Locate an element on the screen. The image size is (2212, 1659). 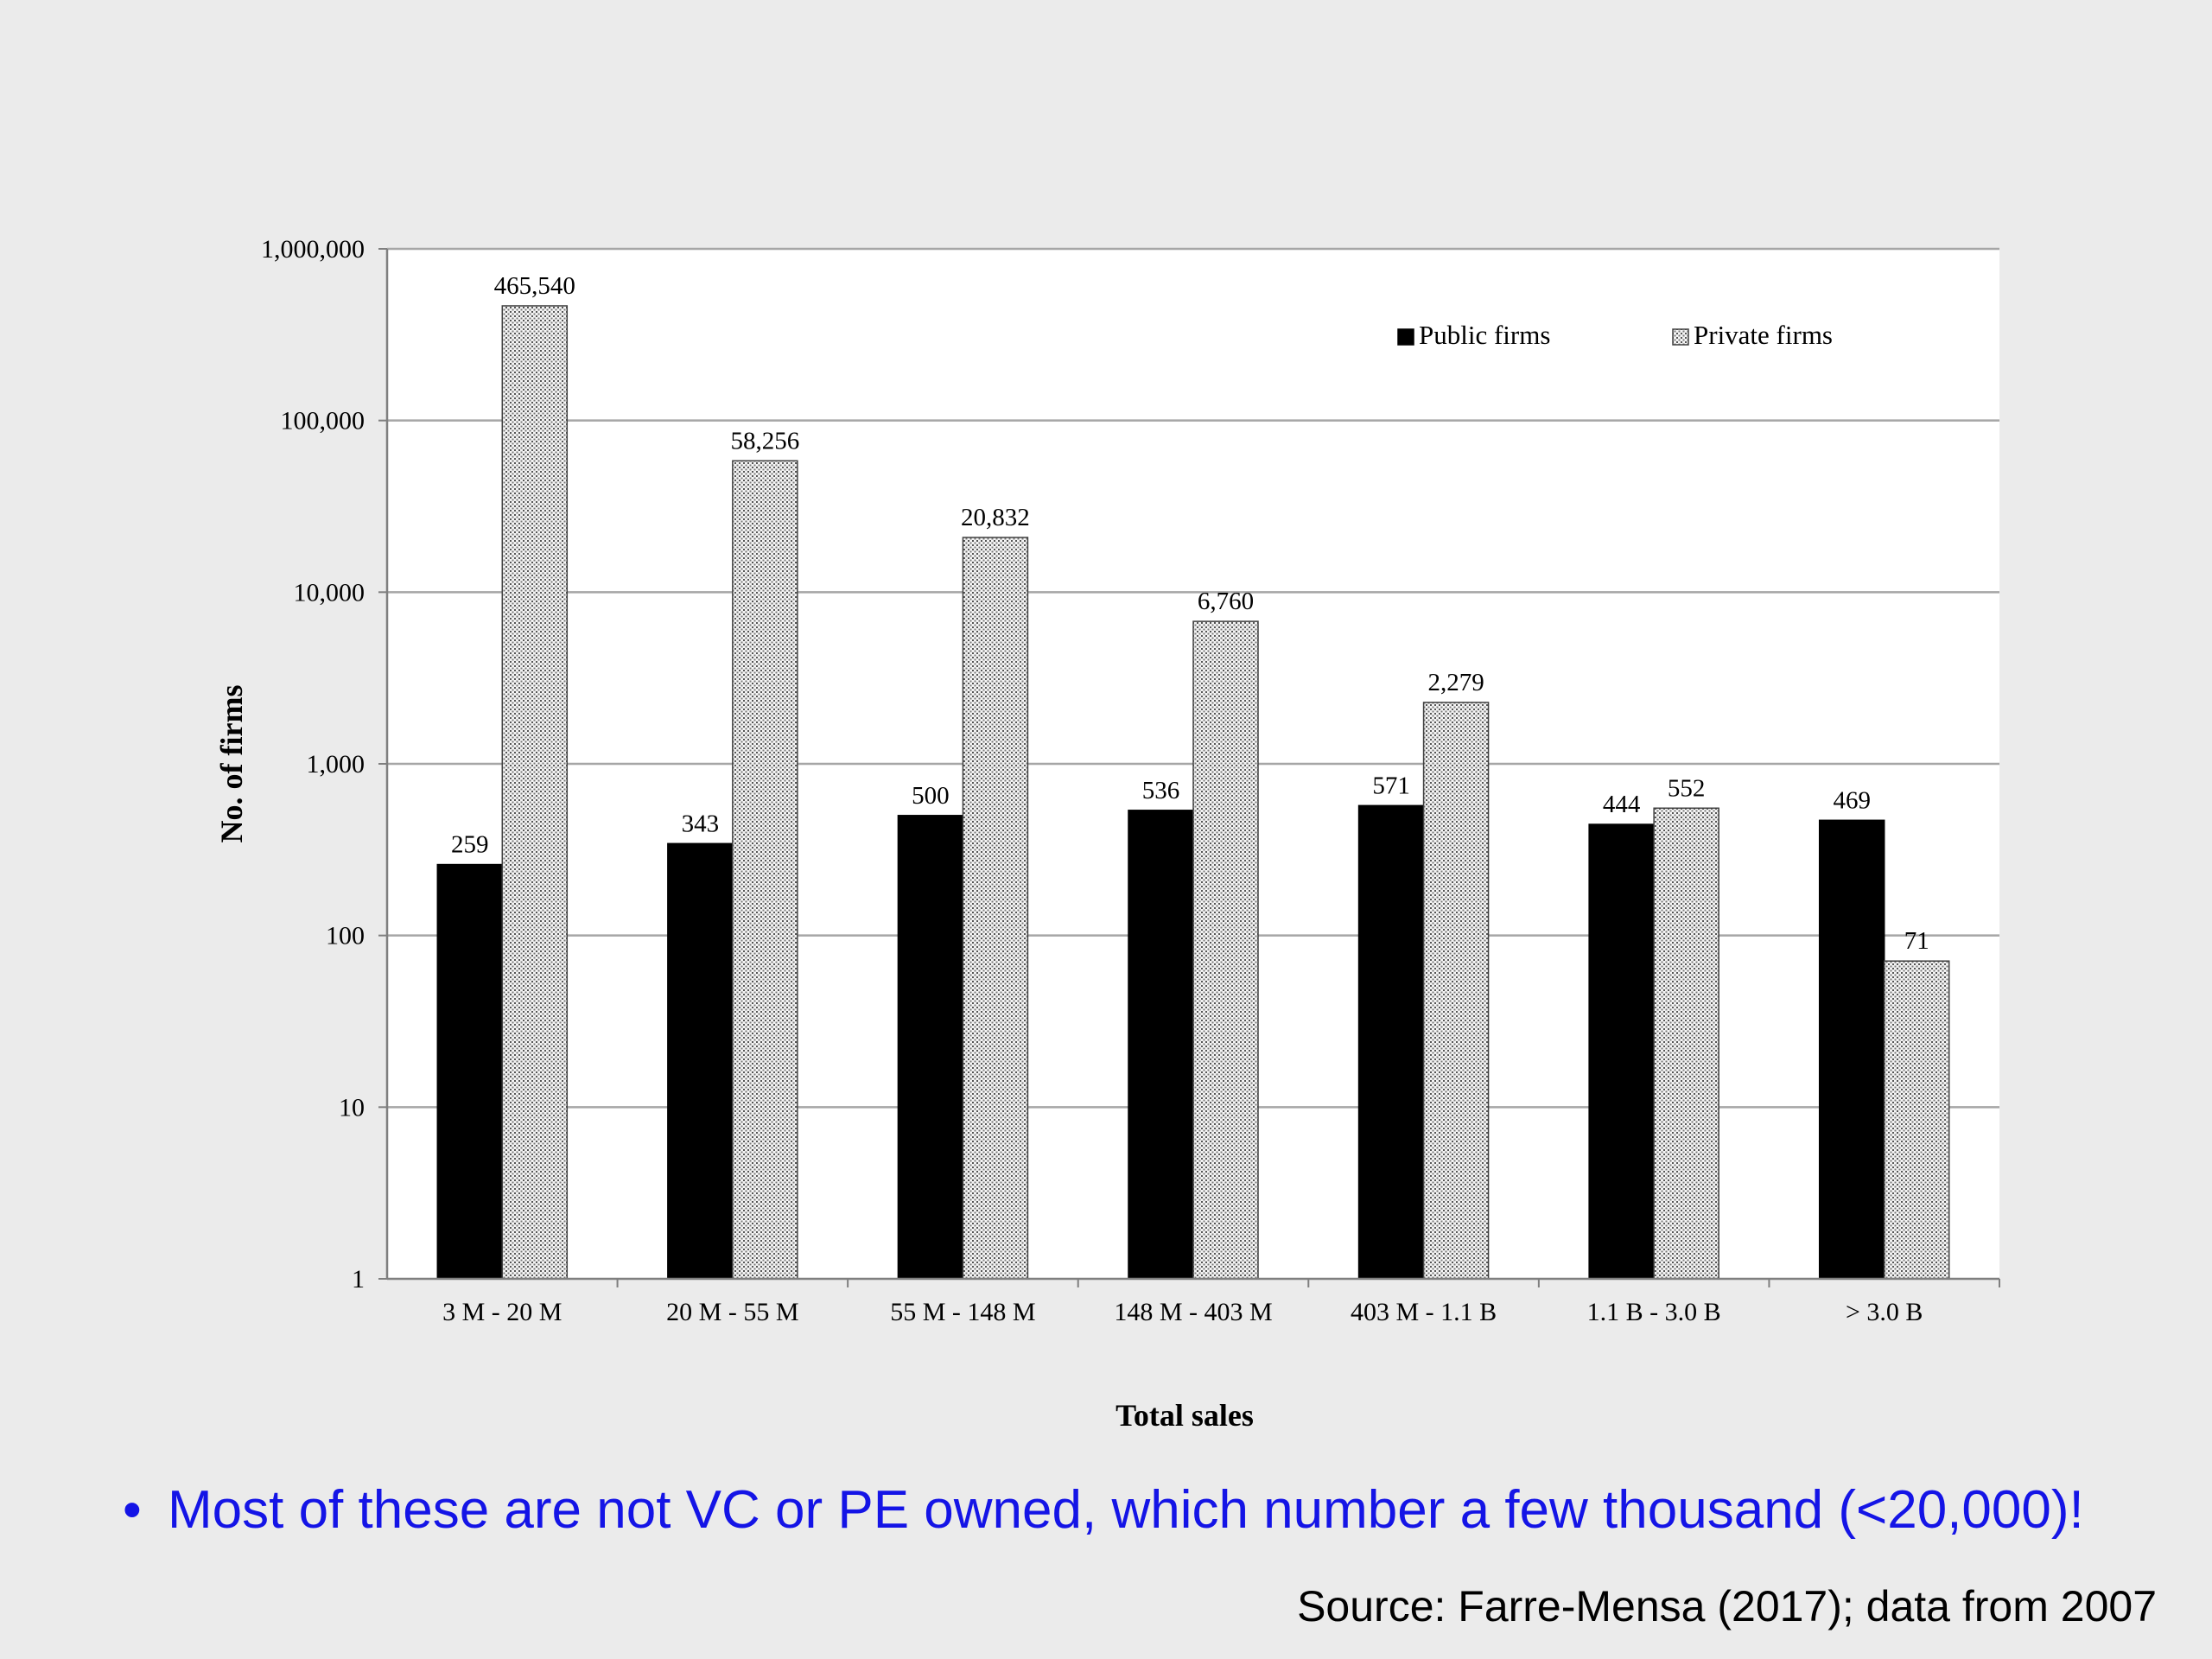
y-tick-label: 1,000 is located at coordinates (336, 764).